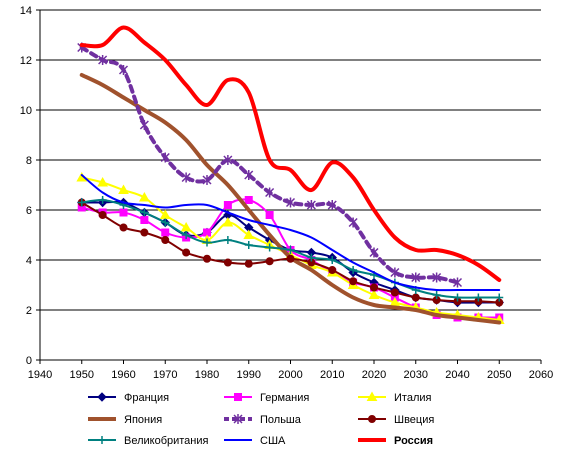  Describe the element at coordinates (413, 398) in the screenshot. I see `legend-label: Италия` at that location.